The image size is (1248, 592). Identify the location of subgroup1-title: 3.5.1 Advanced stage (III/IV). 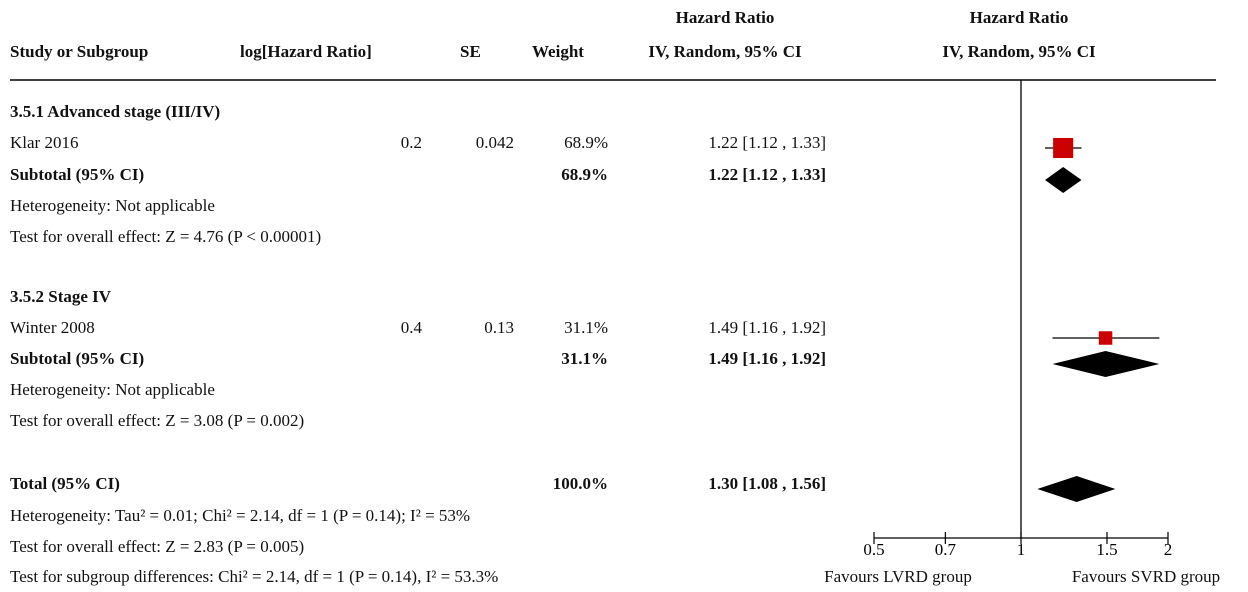
(115, 111).